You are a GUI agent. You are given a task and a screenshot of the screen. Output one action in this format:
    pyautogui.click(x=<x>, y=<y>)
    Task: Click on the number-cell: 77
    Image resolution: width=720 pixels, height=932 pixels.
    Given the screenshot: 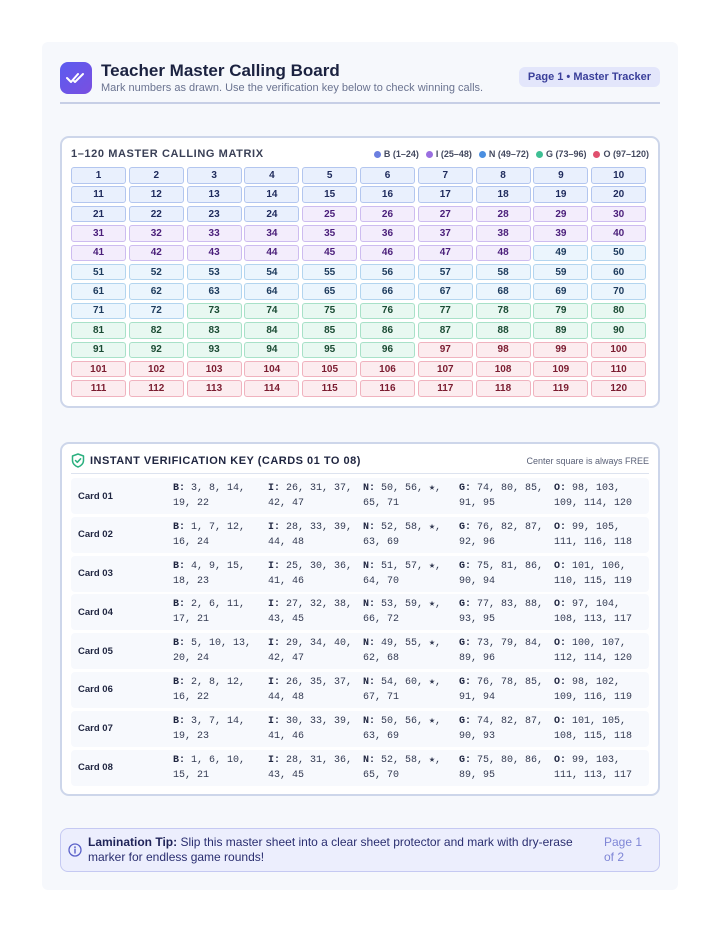 What is the action you would take?
    pyautogui.click(x=445, y=311)
    